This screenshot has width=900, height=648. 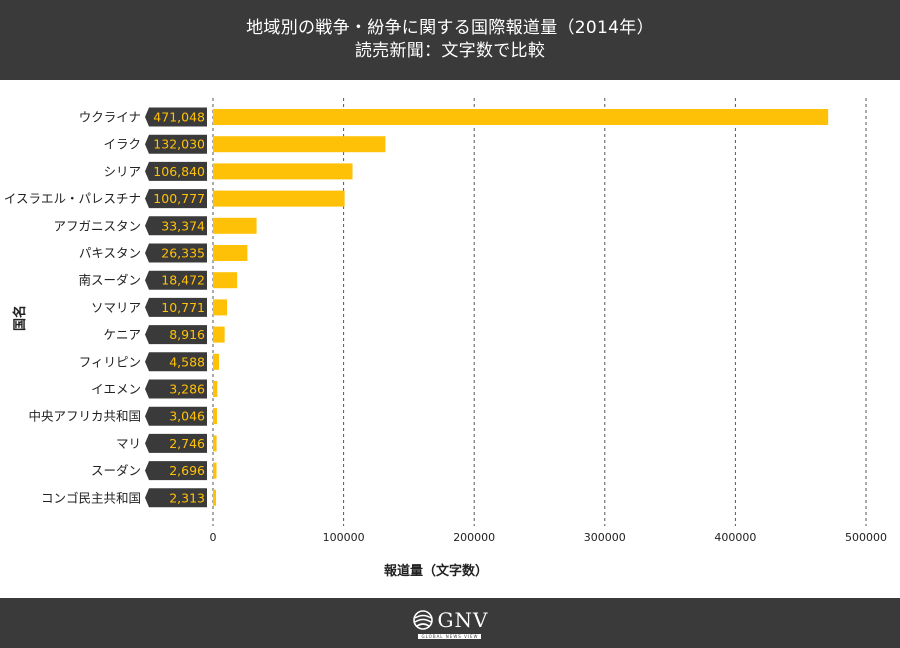 What do you see at coordinates (213, 537) in the screenshot?
I see `x-tick-label: 0` at bounding box center [213, 537].